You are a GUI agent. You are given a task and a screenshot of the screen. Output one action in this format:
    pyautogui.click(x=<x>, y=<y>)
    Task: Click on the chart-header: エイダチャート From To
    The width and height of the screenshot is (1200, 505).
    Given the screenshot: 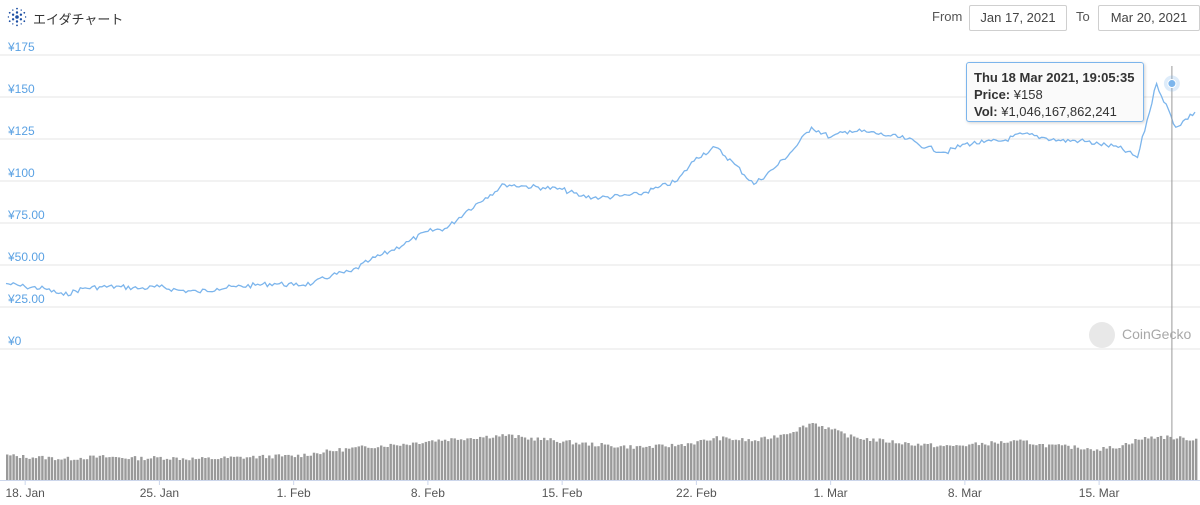 What is the action you would take?
    pyautogui.click(x=600, y=18)
    